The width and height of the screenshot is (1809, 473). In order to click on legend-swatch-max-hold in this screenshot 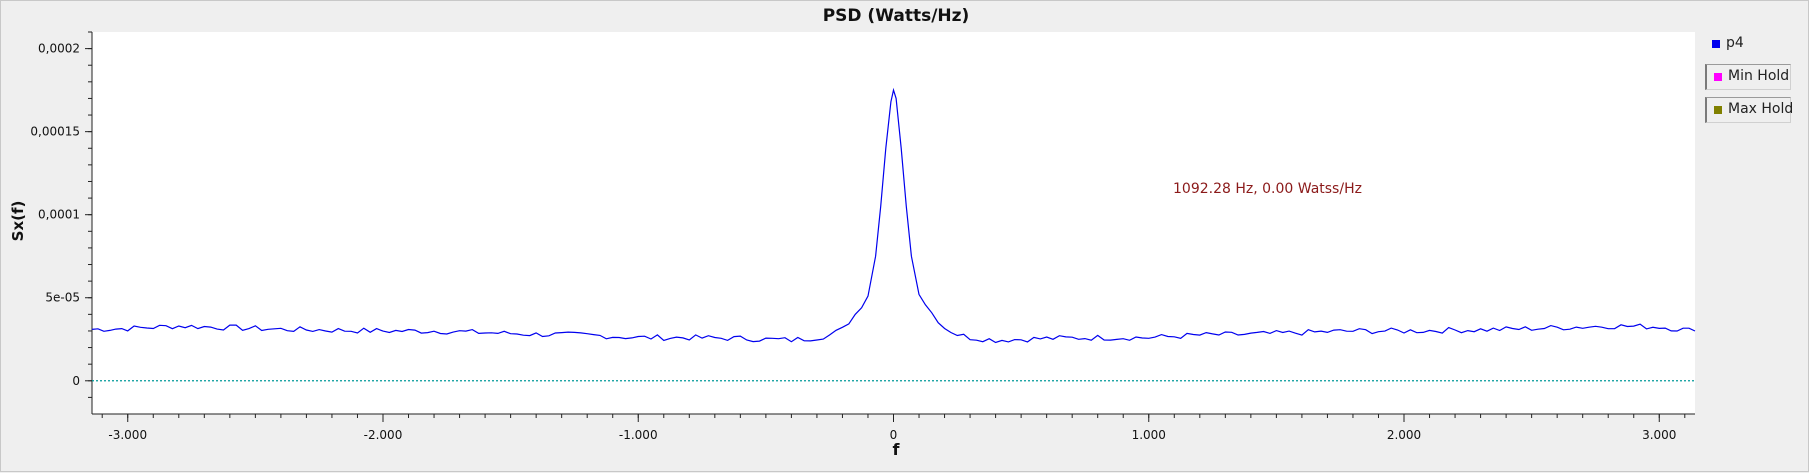, I will do `click(1718, 110)`.